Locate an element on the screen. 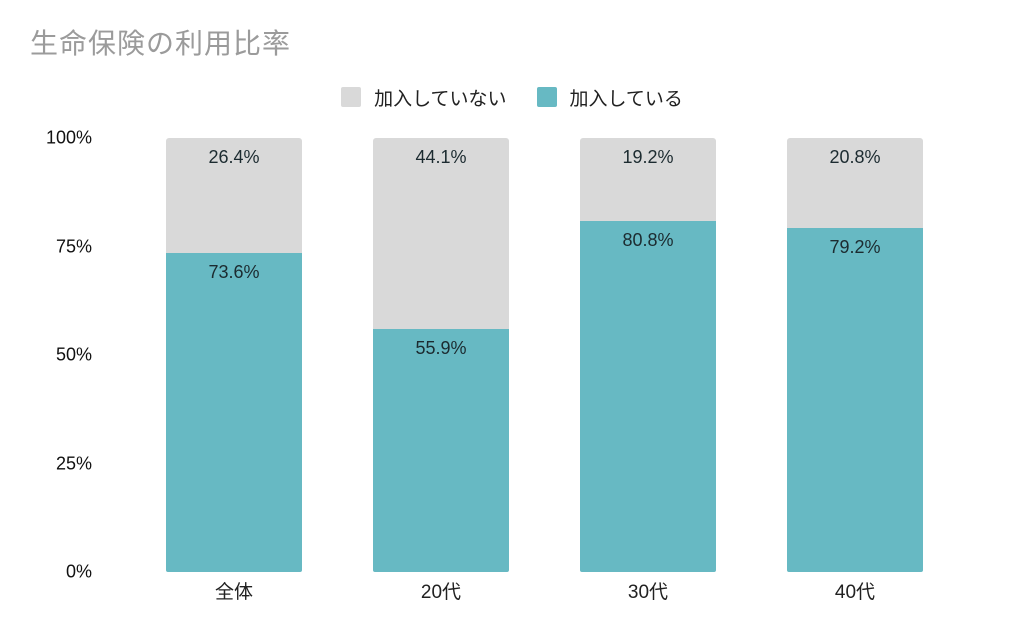 Image resolution: width=1024 pixels, height=637 pixels. bar-segment-enrolled: 80.8% is located at coordinates (648, 396).